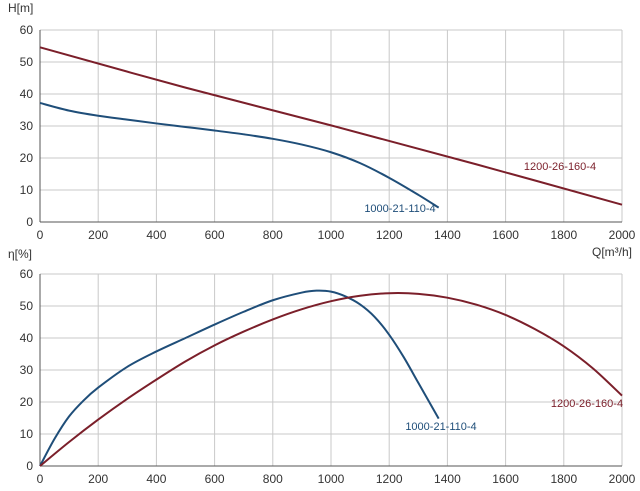 Image resolution: width=640 pixels, height=491 pixels. I want to click on head-x-tick-label: 1200, so click(389, 235).